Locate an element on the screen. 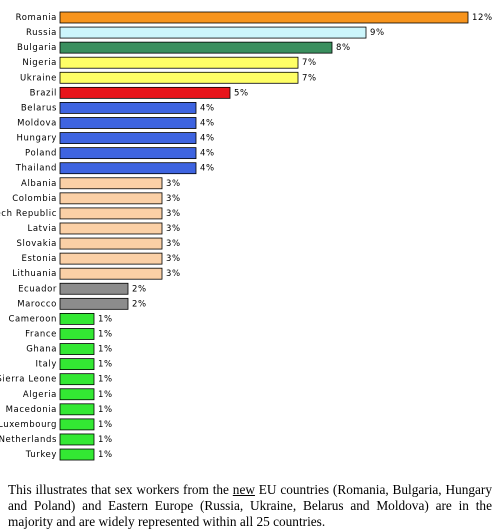 The width and height of the screenshot is (500, 531). category-label: Ecuador is located at coordinates (37, 289).